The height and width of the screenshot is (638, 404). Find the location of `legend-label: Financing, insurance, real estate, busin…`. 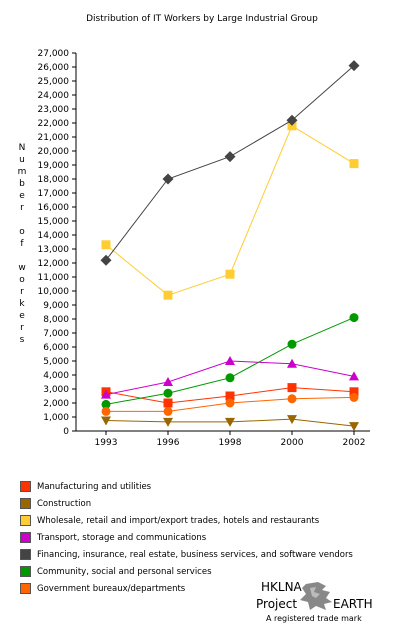

legend-label: Financing, insurance, real estate, busin… is located at coordinates (195, 554).